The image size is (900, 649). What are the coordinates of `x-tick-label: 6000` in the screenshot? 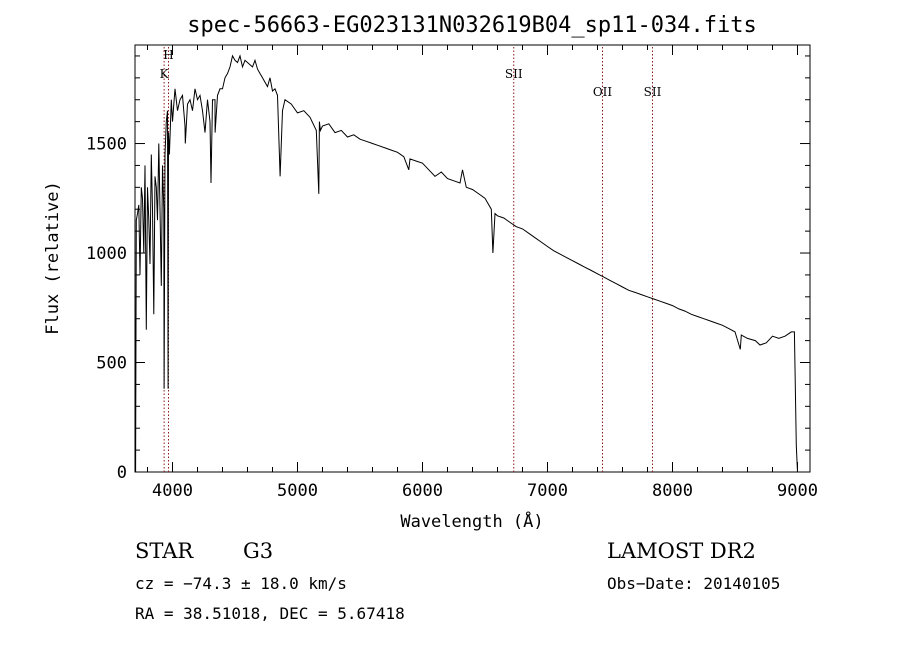 It's located at (422, 491).